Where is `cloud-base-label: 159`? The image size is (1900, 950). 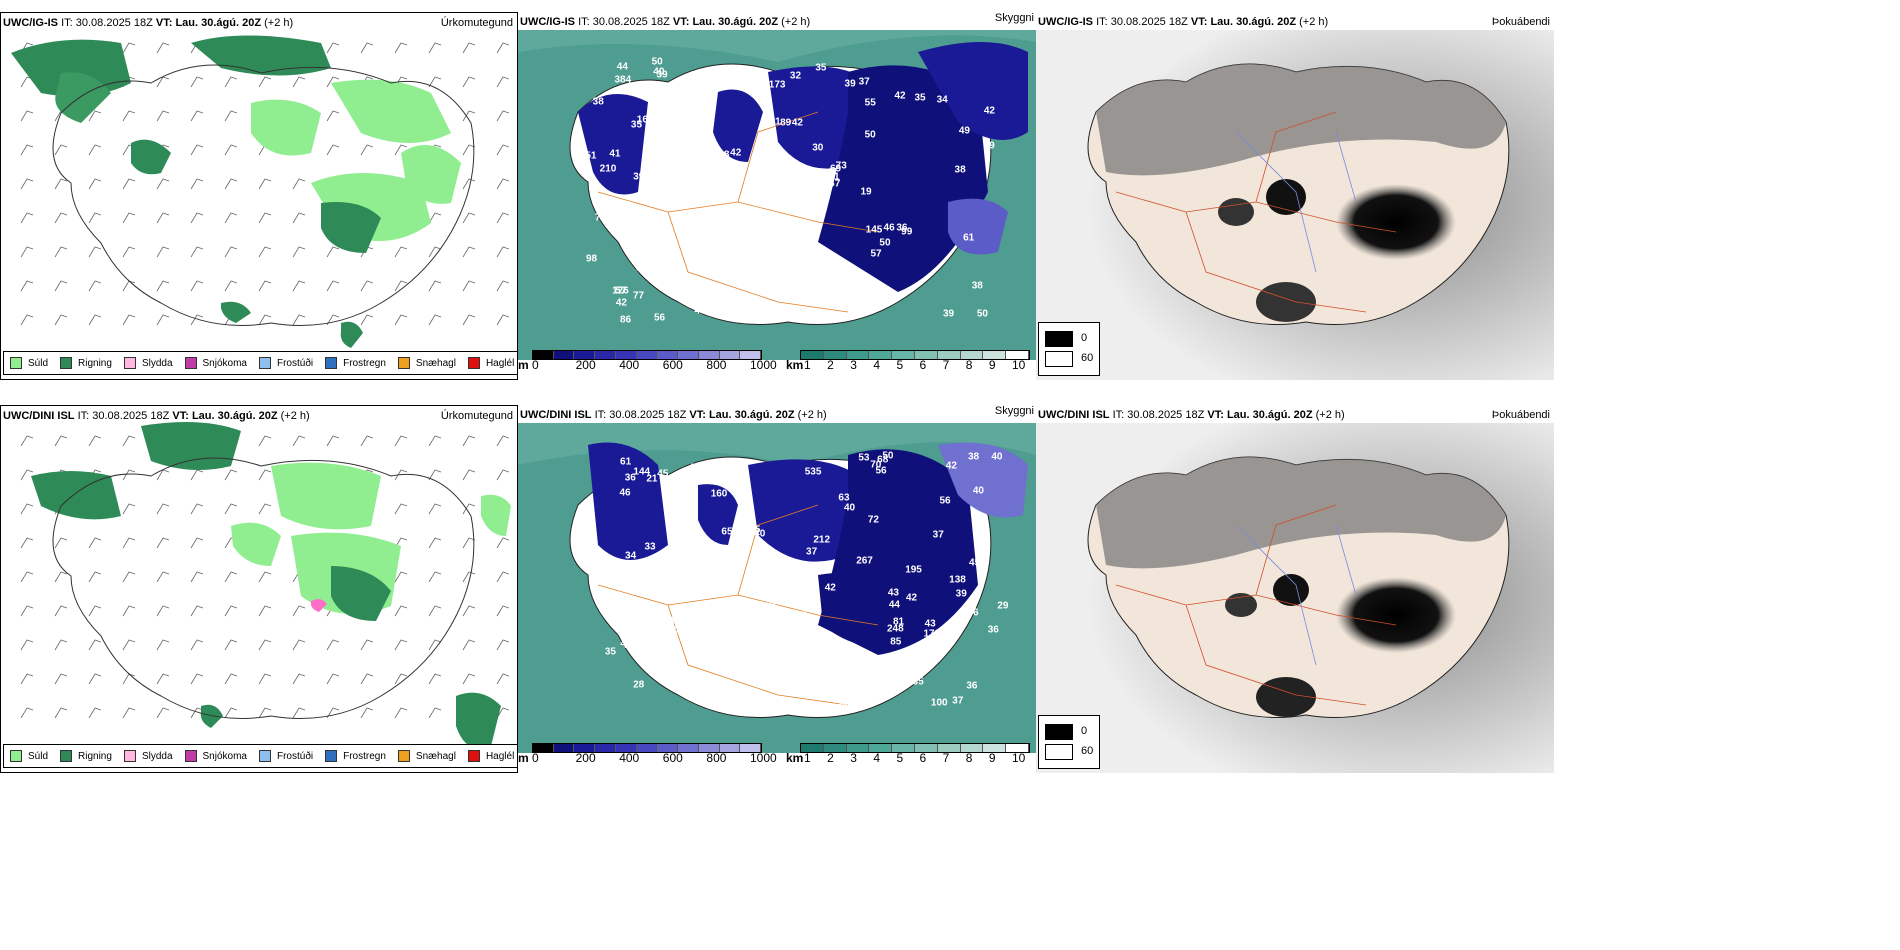
cloud-base-label: 159 is located at coordinates (666, 580).